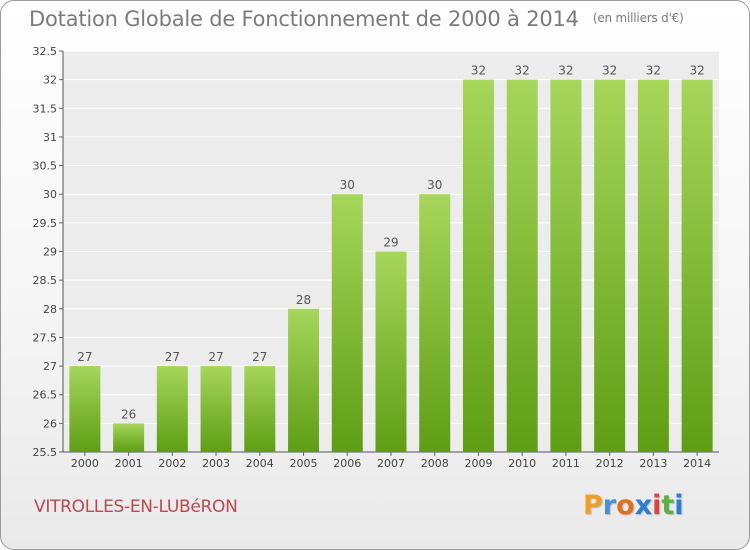  I want to click on x-tick-label: 2012, so click(610, 463).